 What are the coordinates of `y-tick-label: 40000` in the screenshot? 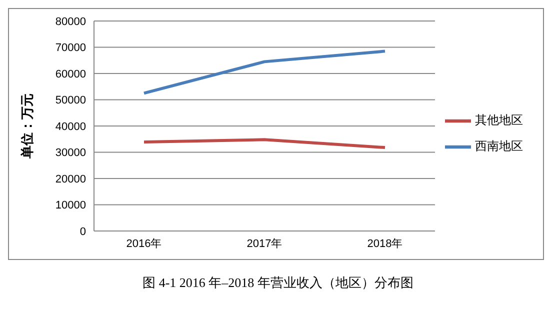 It's located at (70, 126).